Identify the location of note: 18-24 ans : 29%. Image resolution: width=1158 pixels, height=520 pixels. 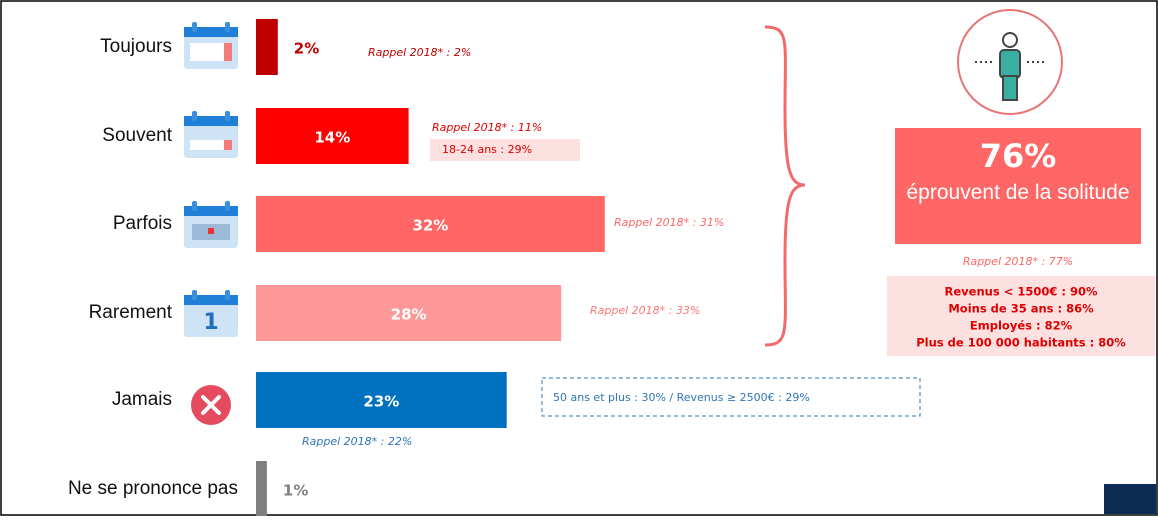
(487, 149).